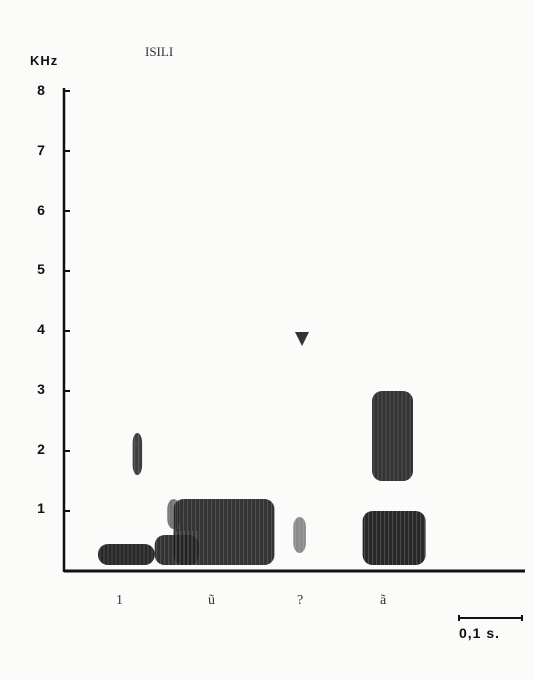 The image size is (535, 680). What do you see at coordinates (480, 633) in the screenshot?
I see `scale-bar-label: 0,1 s.` at bounding box center [480, 633].